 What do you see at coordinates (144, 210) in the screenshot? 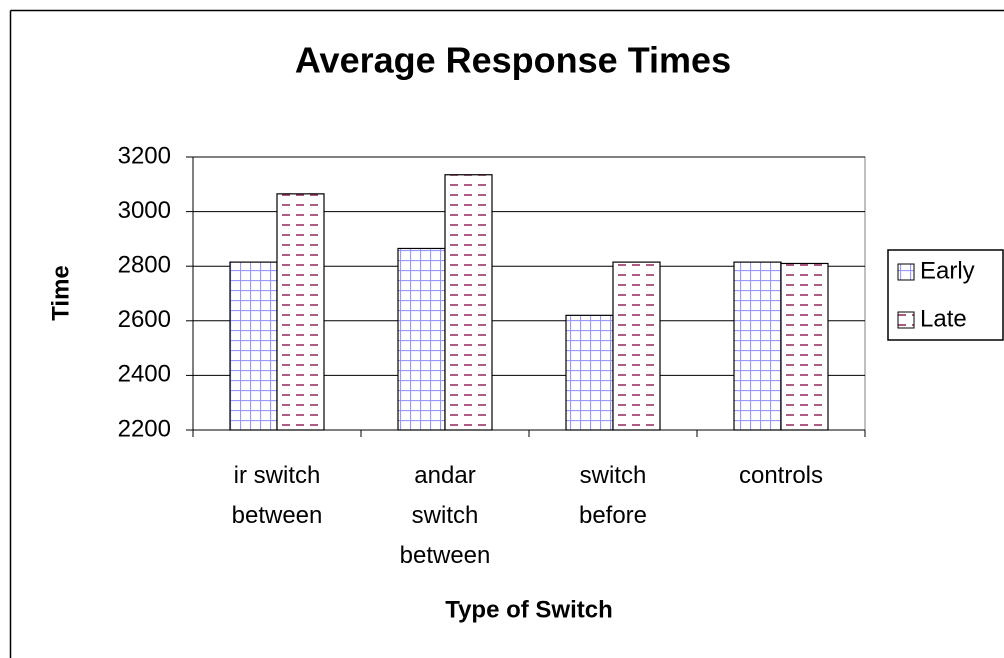
I see `y-tick-label: 3000` at bounding box center [144, 210].